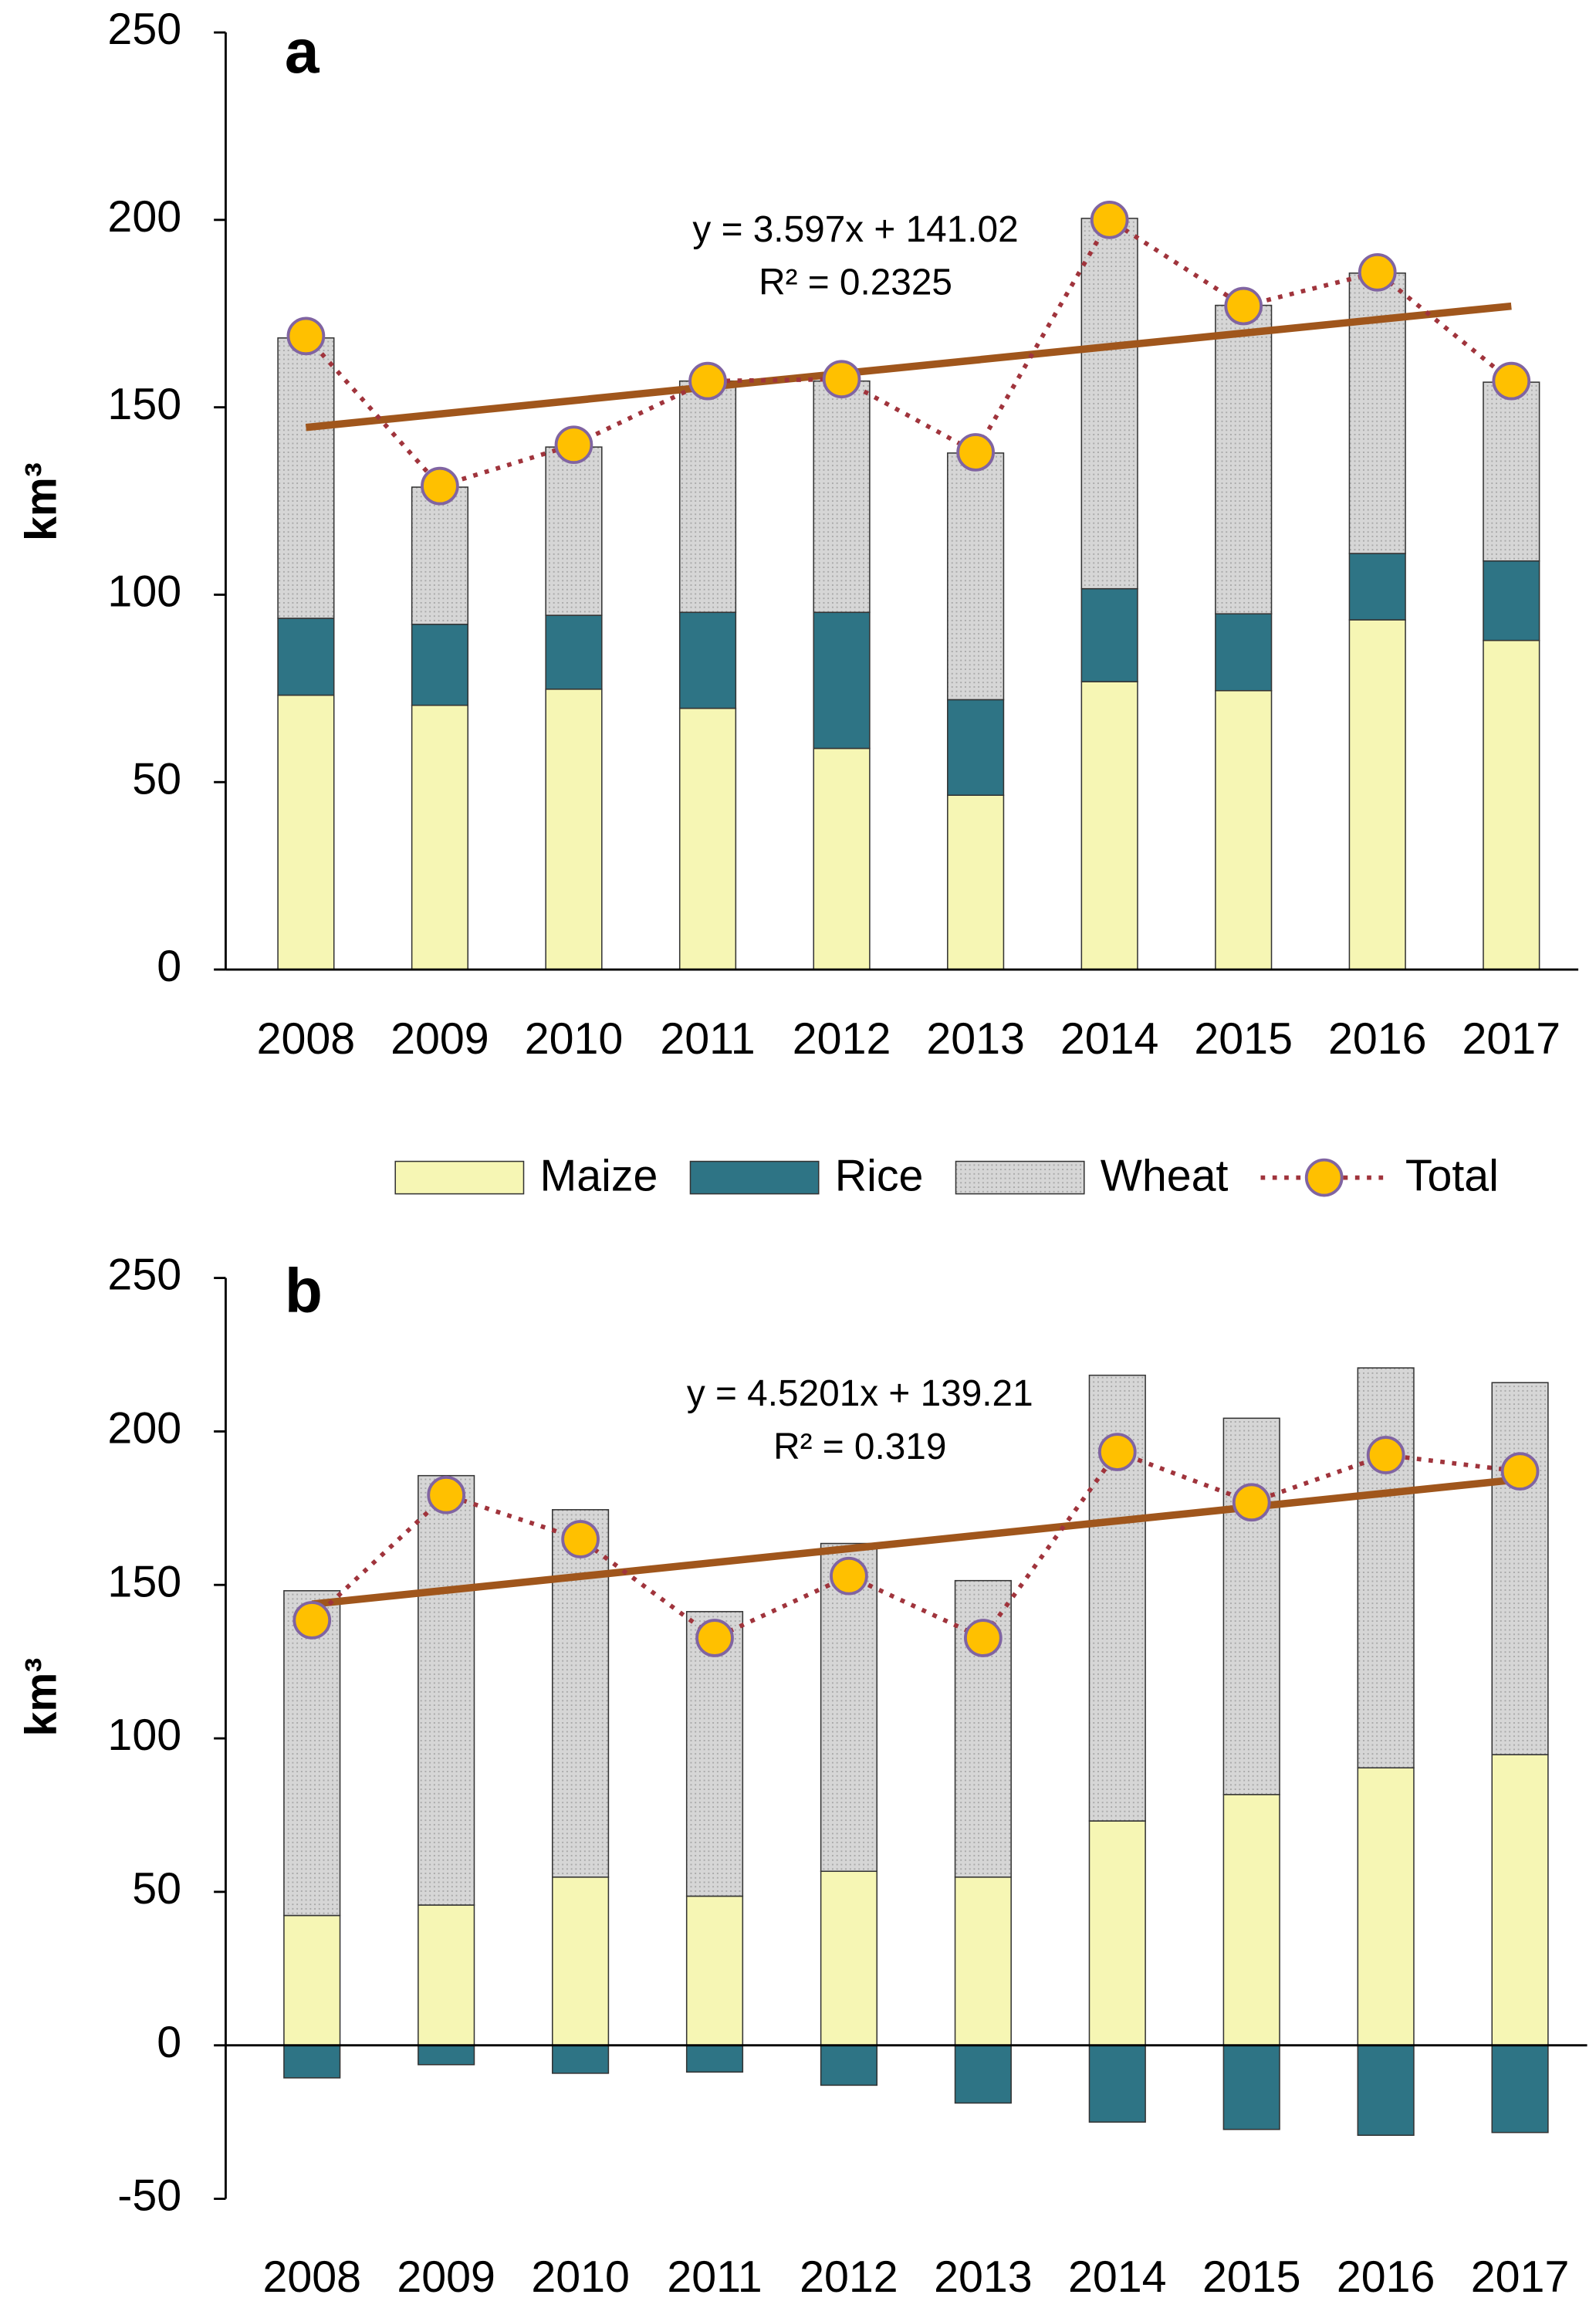 The height and width of the screenshot is (2308, 1596). What do you see at coordinates (1386, 2277) in the screenshot?
I see `x-tick-label: 2016` at bounding box center [1386, 2277].